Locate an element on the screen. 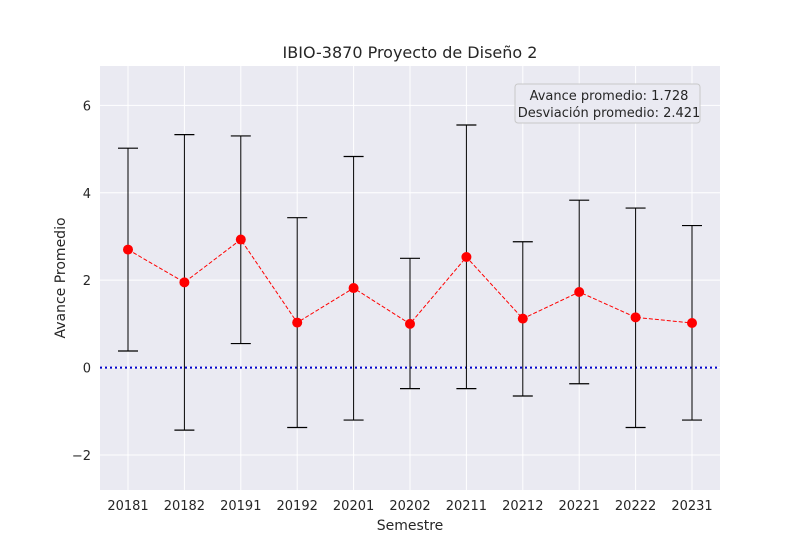  x-tick-label: 20212 is located at coordinates (522, 506).